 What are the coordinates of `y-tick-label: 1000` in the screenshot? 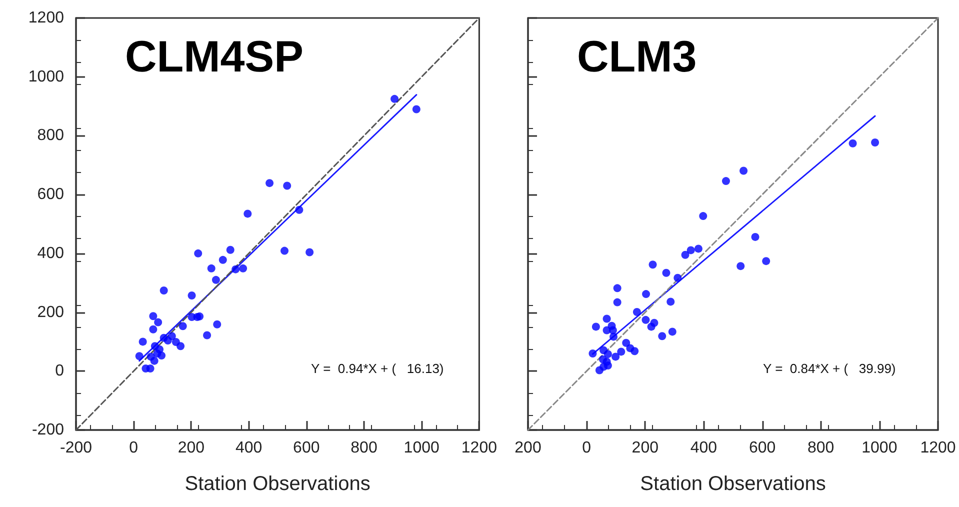 It's located at (46, 77).